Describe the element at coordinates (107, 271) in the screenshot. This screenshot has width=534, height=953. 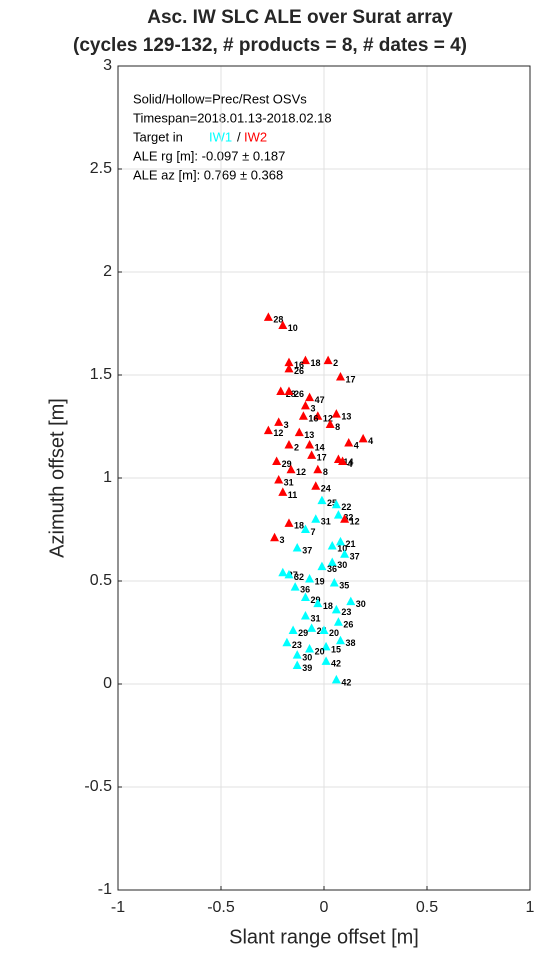
I see `y-tick-label: 2` at that location.